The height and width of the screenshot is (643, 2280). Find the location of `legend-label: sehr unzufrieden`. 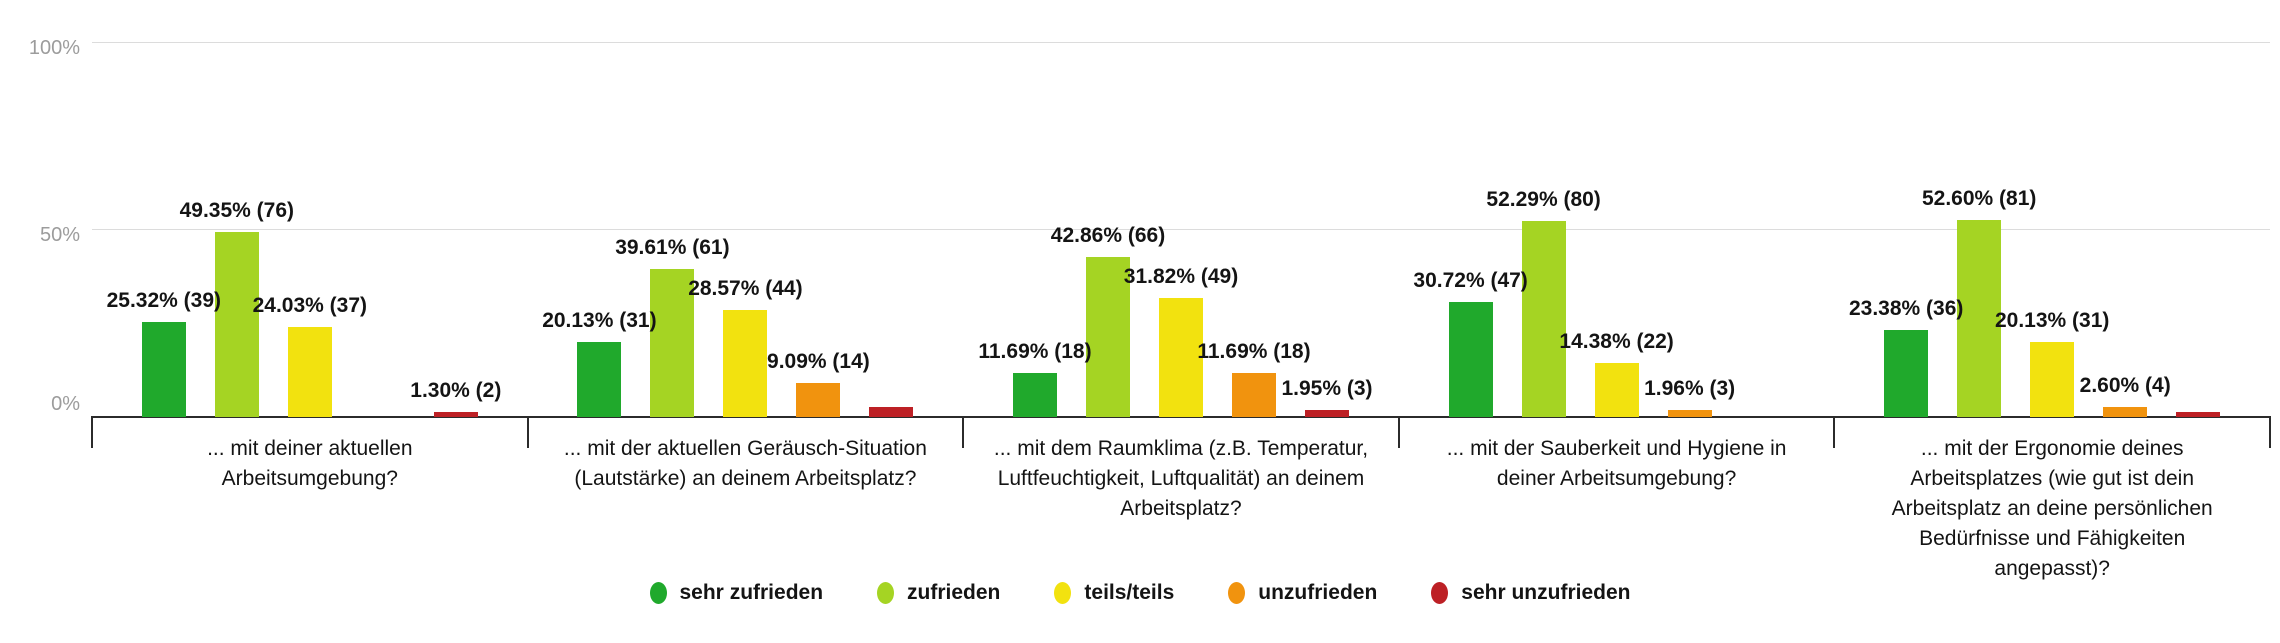

legend-label: sehr unzufrieden is located at coordinates (1546, 592).